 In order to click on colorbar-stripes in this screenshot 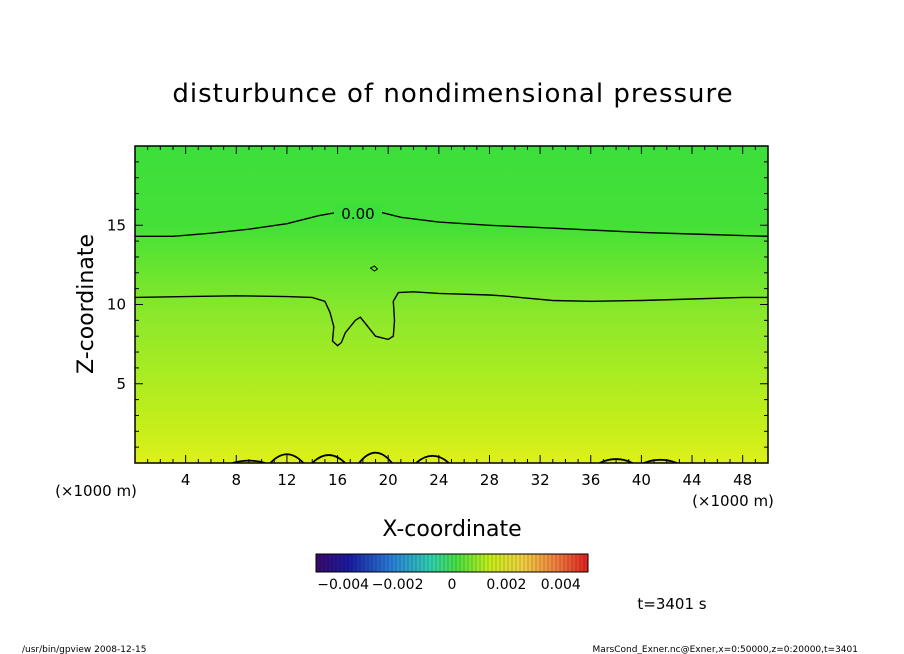, I will do `click(452, 563)`.